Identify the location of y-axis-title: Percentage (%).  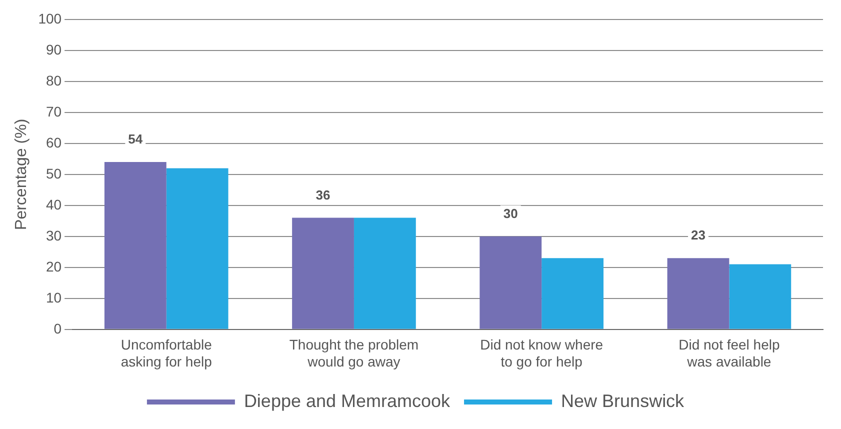
(21, 174).